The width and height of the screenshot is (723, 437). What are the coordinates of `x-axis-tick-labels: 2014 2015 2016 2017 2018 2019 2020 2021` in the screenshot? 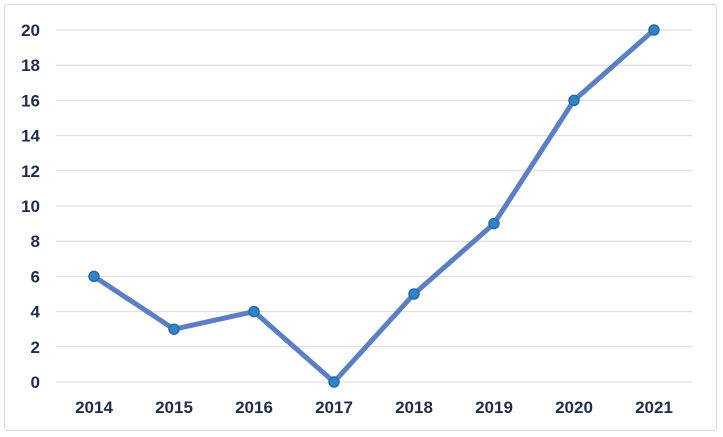 It's located at (374, 407).